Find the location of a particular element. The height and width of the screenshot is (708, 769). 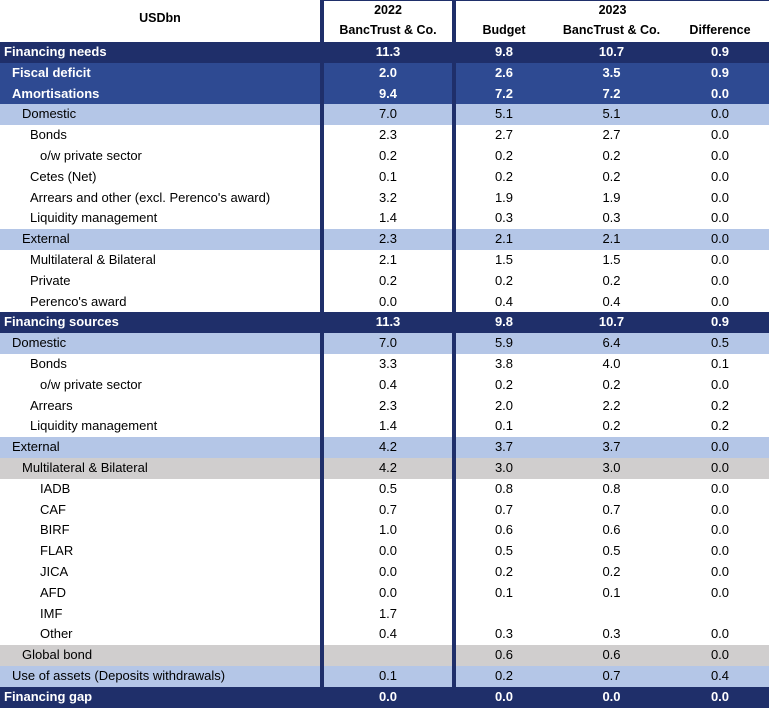

value-budget: 5.9 is located at coordinates (504, 343).